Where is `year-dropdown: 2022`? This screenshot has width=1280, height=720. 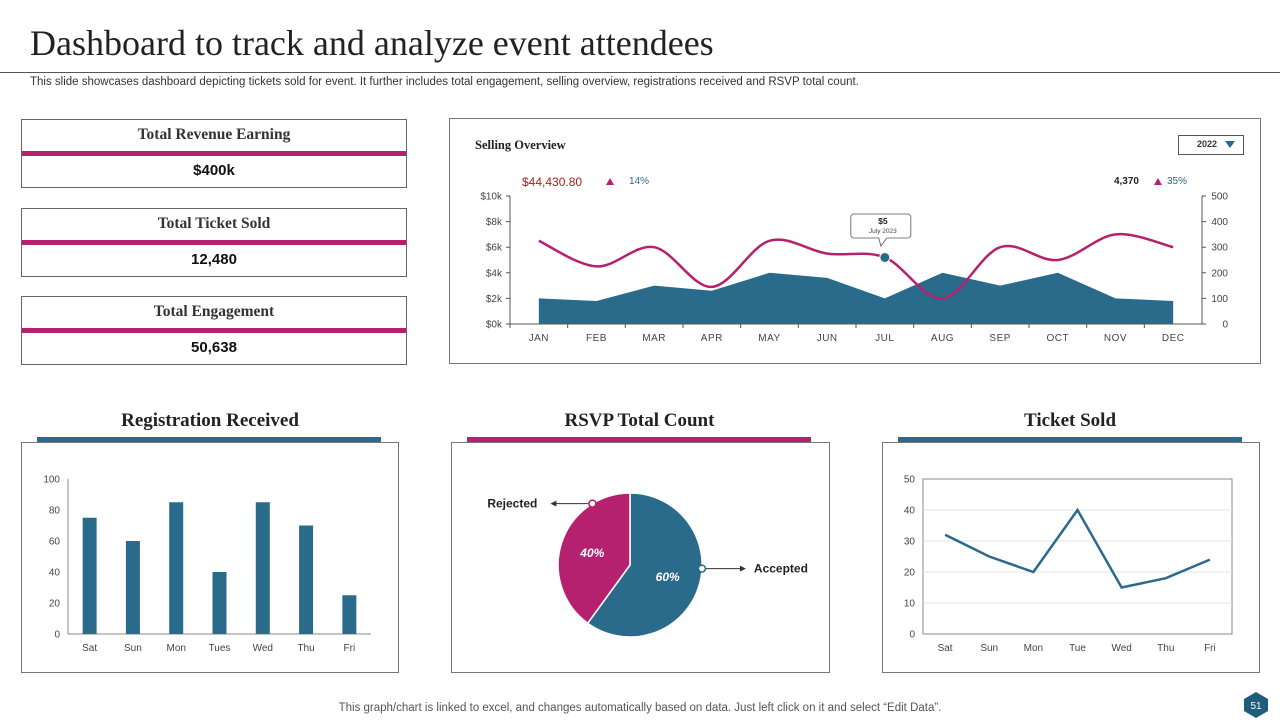
year-dropdown: 2022 is located at coordinates (1211, 145).